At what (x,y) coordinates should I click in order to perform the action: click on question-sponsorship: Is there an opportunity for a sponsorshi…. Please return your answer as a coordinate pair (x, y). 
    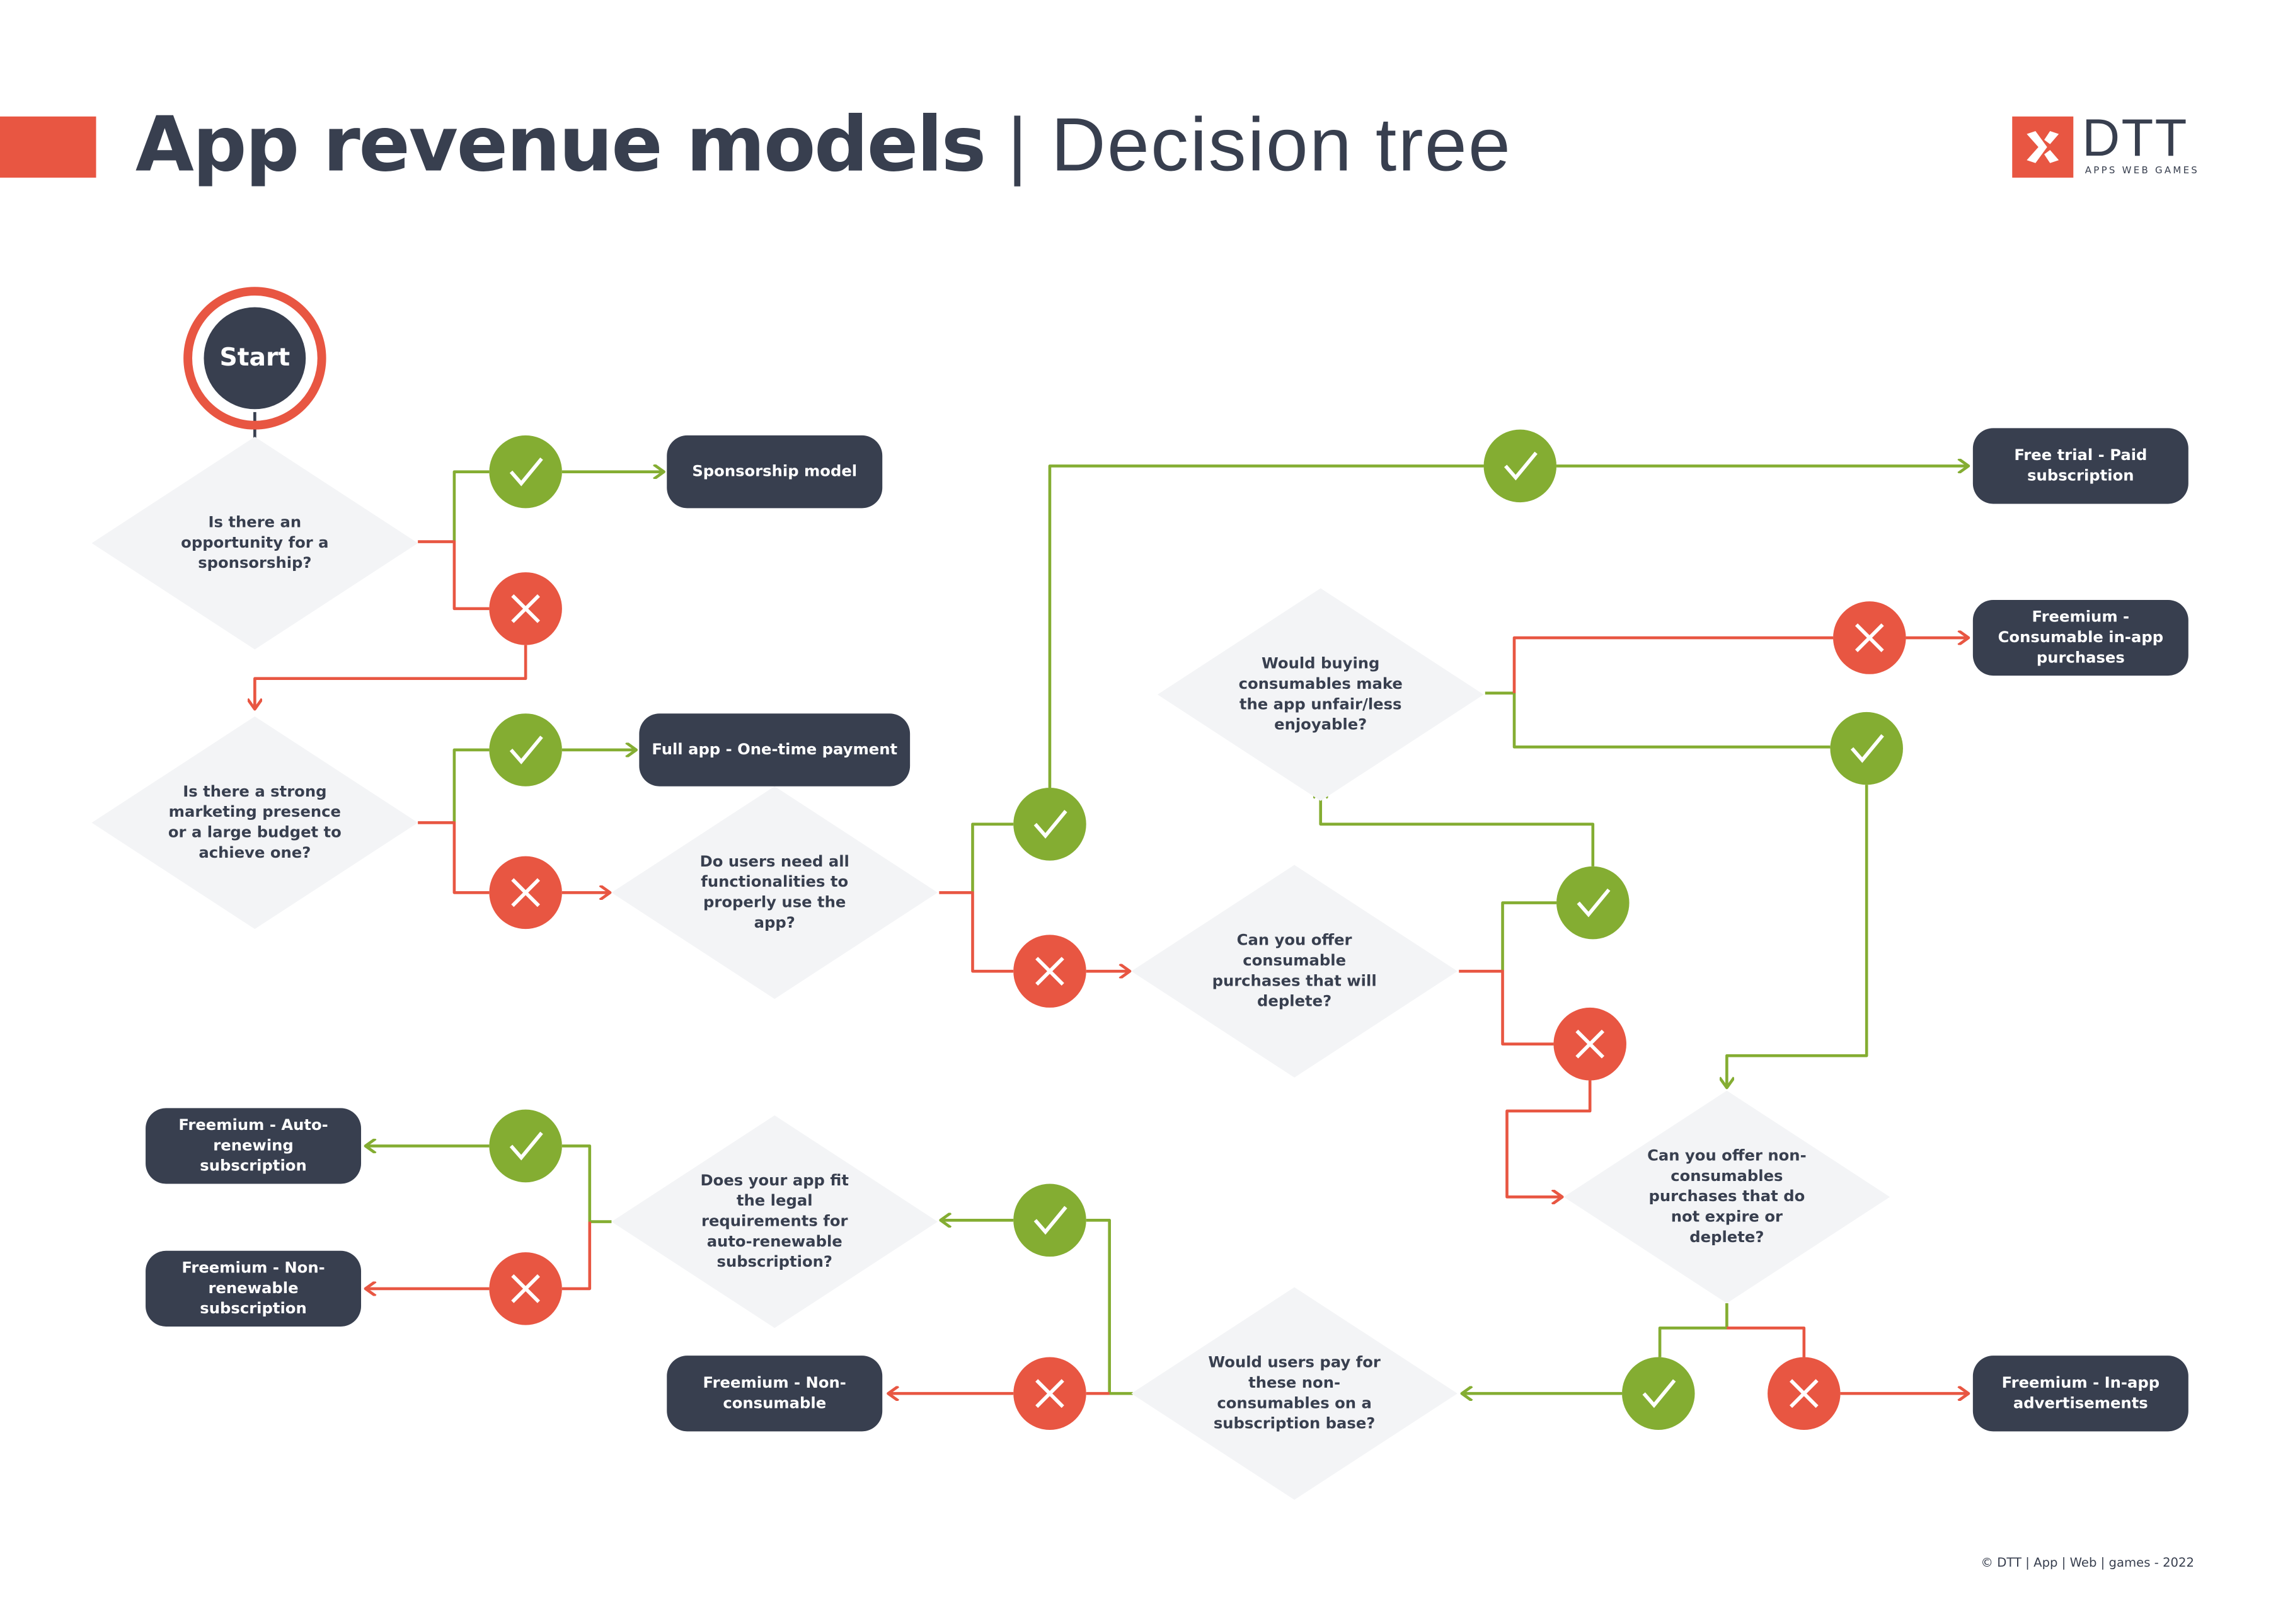
    Looking at the image, I should click on (254, 544).